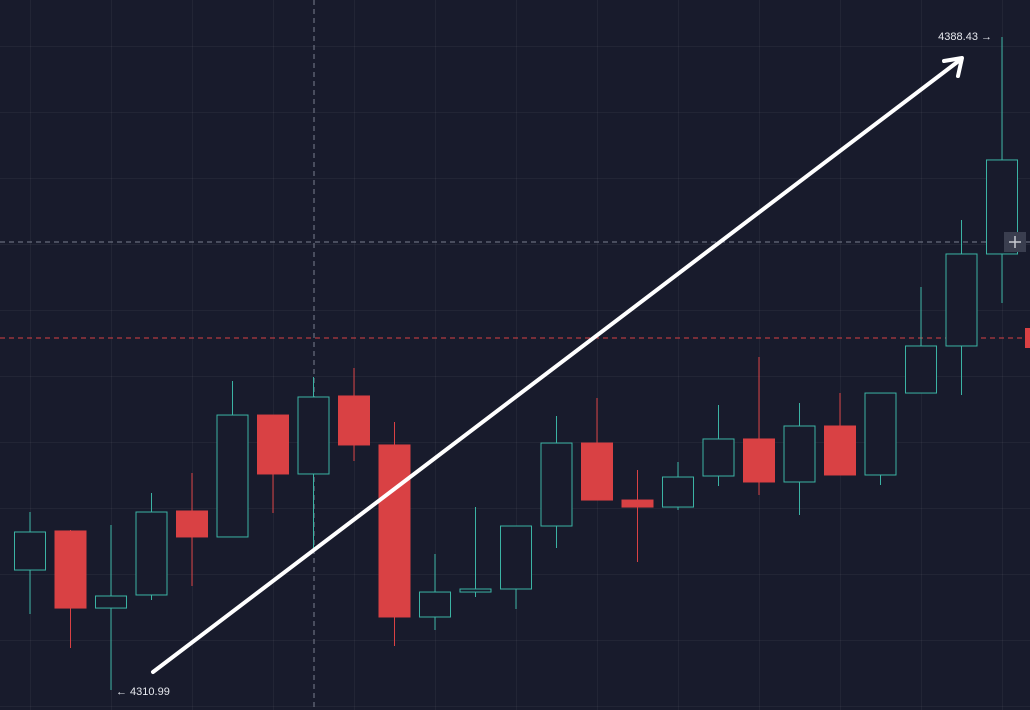 This screenshot has height=710, width=1030. Describe the element at coordinates (143, 692) in the screenshot. I see `low-label: ← 4310.99` at that location.